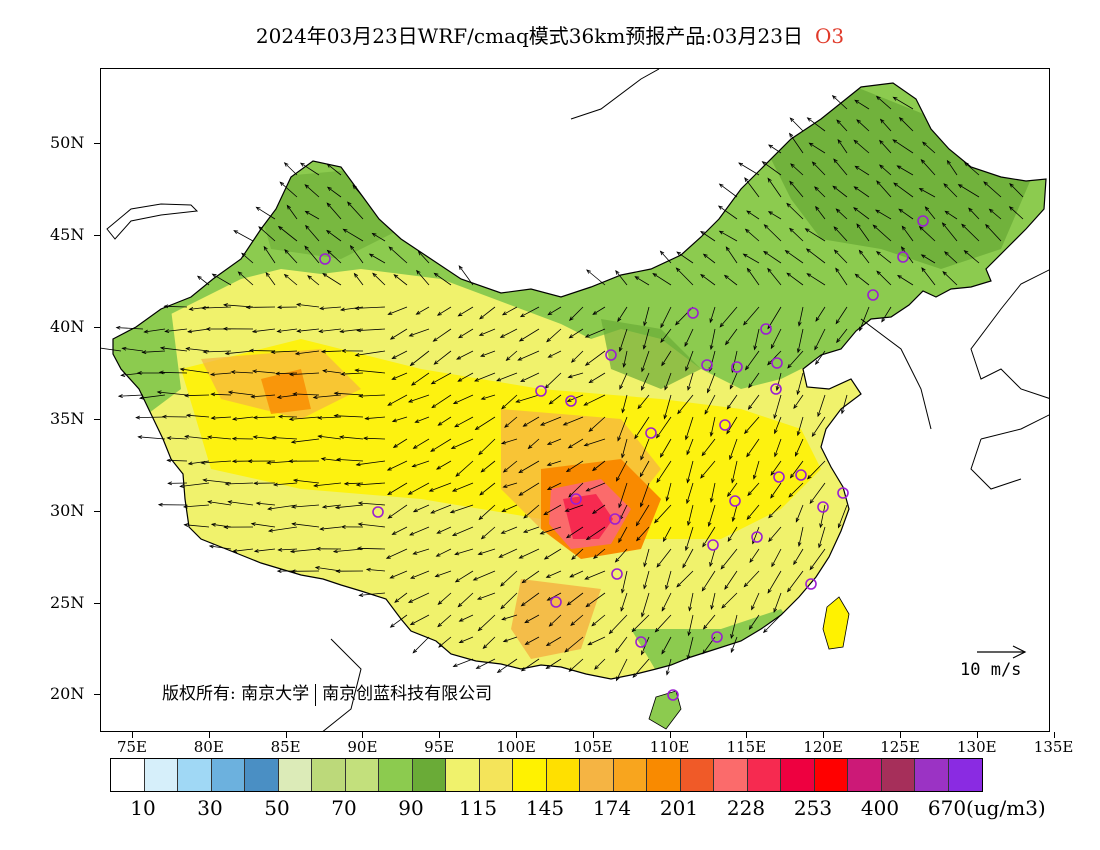 This screenshot has width=1100, height=850. Describe the element at coordinates (143, 808) in the screenshot. I see `legend-label: 10` at that location.